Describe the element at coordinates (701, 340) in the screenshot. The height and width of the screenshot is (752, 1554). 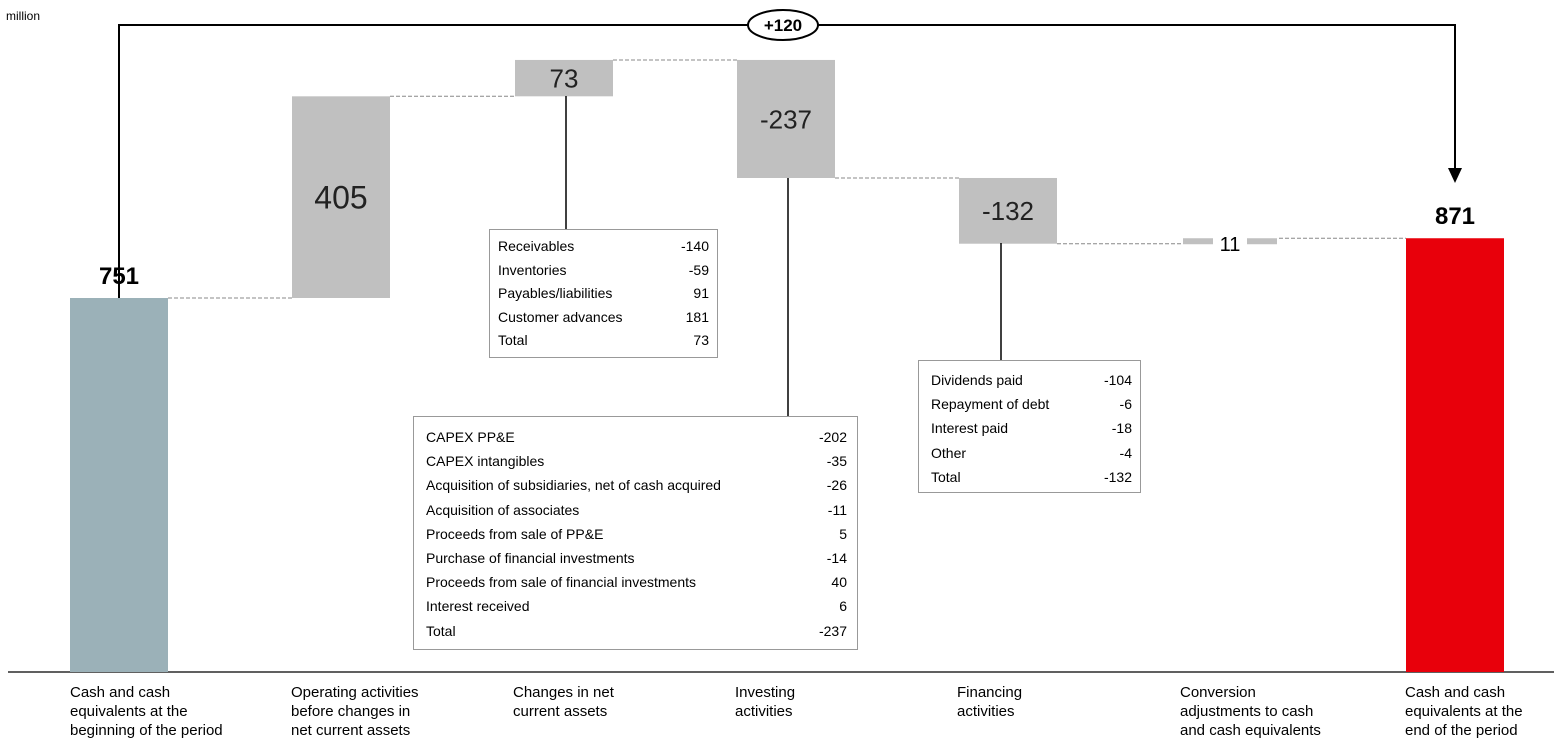
I see `breakdown-row-value: 73` at that location.